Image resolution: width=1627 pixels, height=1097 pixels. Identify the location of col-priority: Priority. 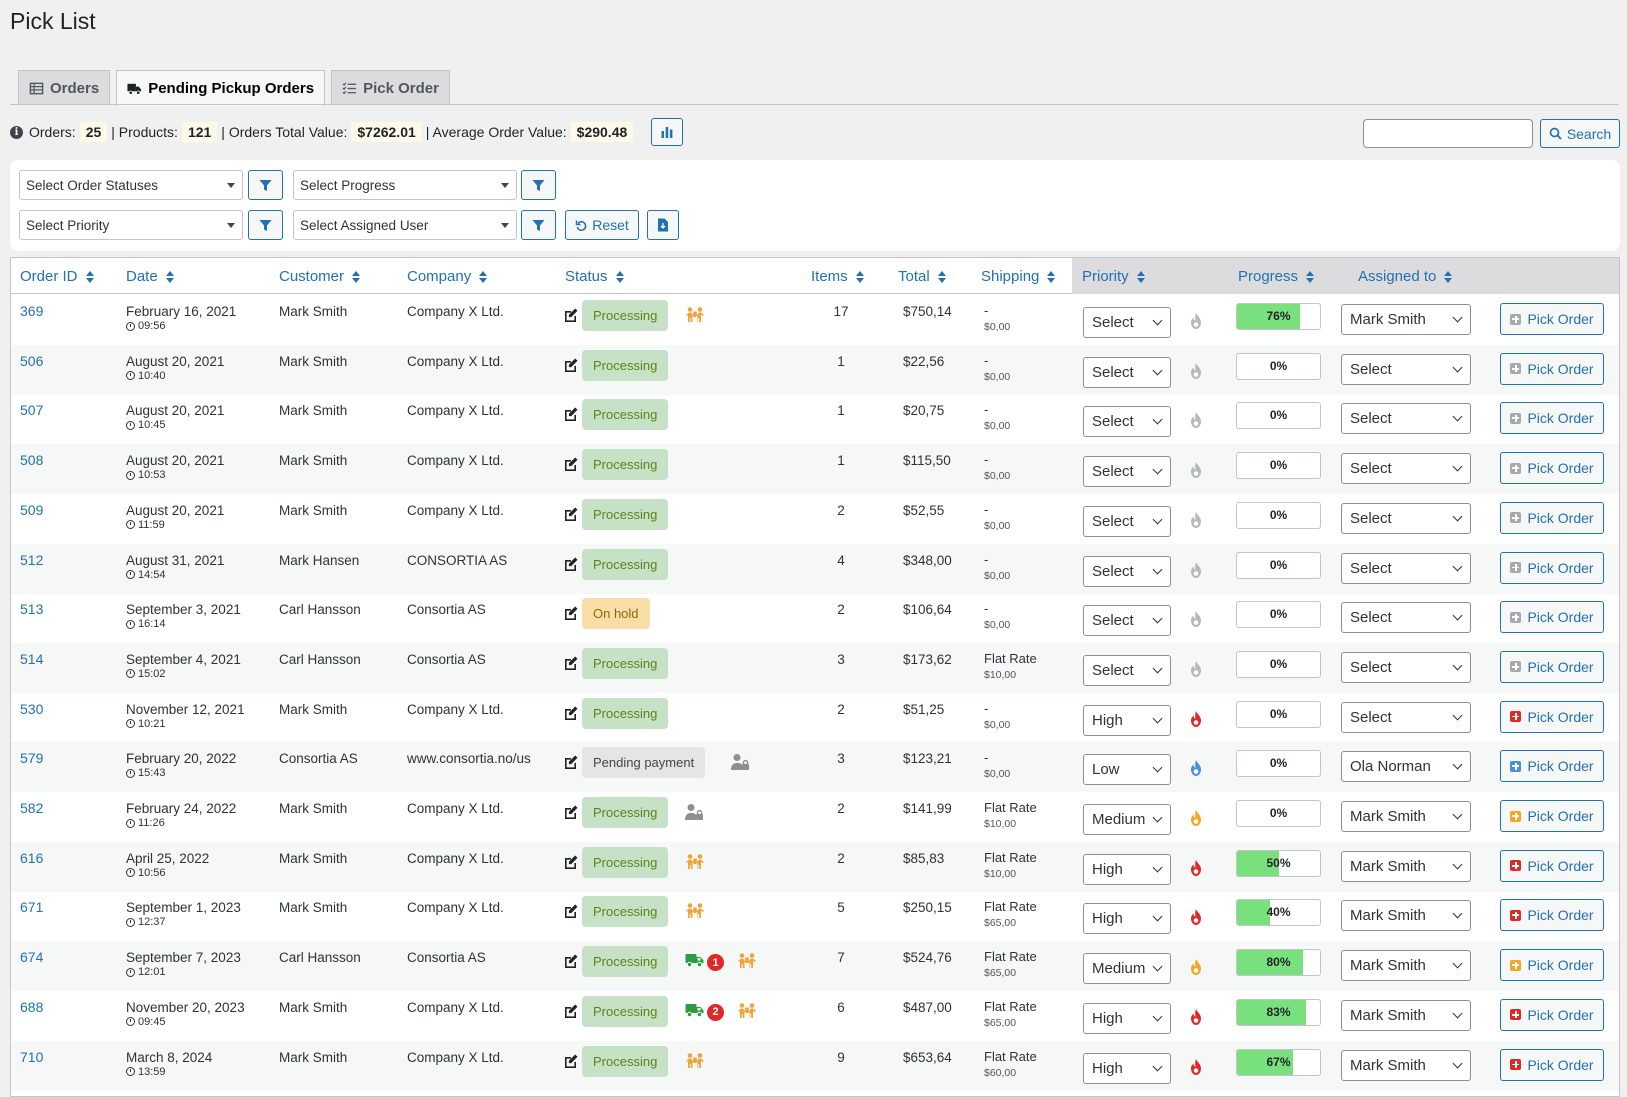
(1113, 276).